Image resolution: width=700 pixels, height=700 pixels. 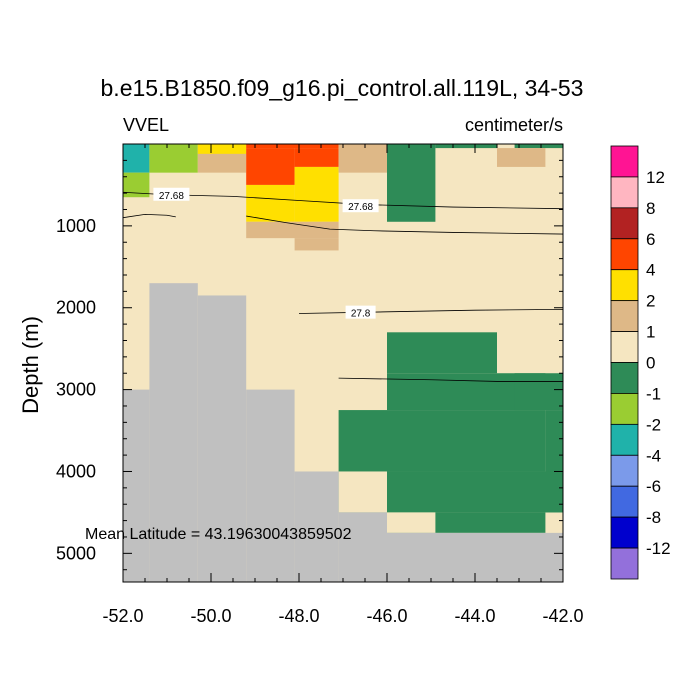 I want to click on colorbar-label-4: 2, so click(x=650, y=301).